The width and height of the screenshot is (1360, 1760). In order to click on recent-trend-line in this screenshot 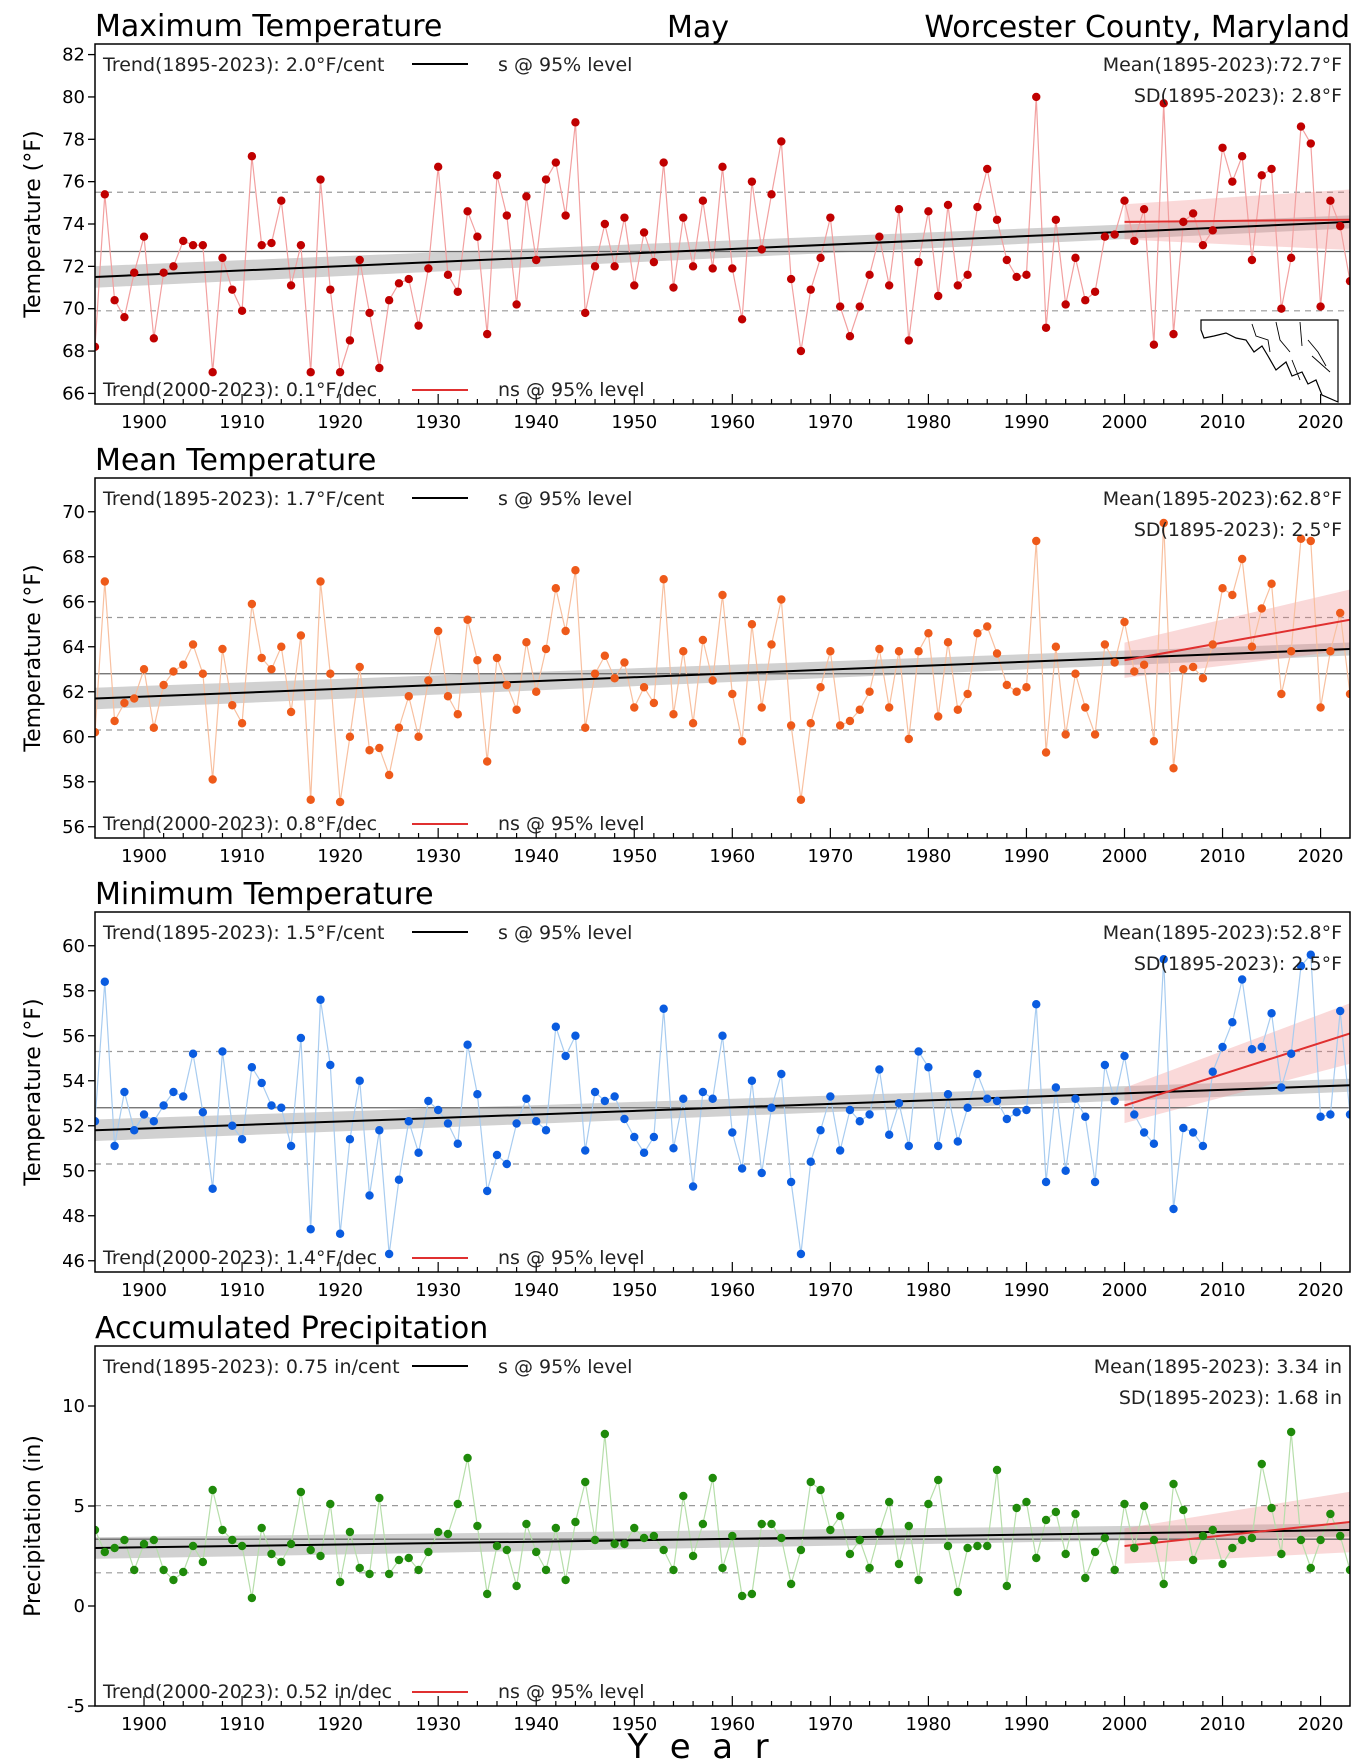, I will do `click(1237, 220)`.